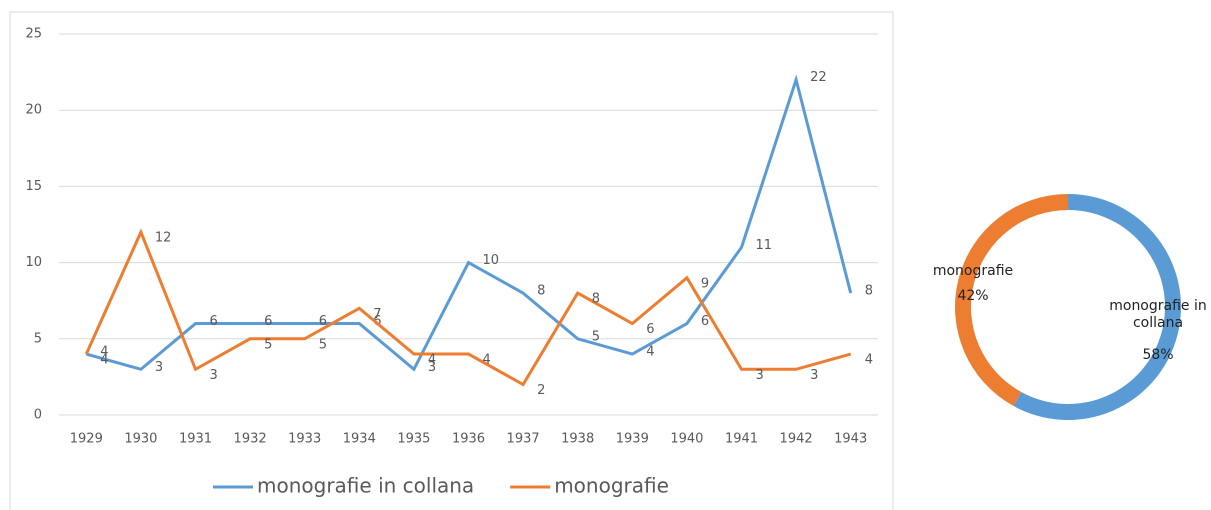  Describe the element at coordinates (140, 439) in the screenshot. I see `x-tick-label: 1930` at that location.